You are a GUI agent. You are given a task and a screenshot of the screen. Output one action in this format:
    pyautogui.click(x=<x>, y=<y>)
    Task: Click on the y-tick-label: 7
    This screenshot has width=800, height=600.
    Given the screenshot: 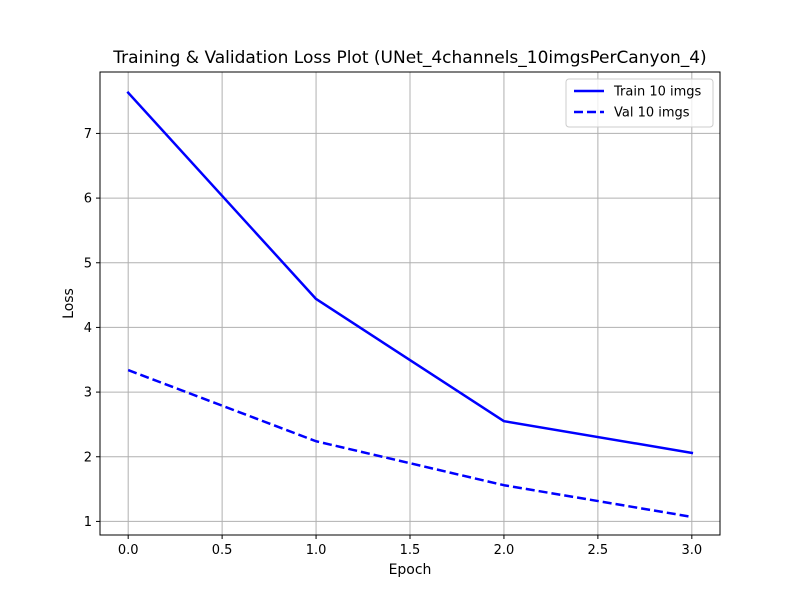 What is the action you would take?
    pyautogui.click(x=88, y=134)
    